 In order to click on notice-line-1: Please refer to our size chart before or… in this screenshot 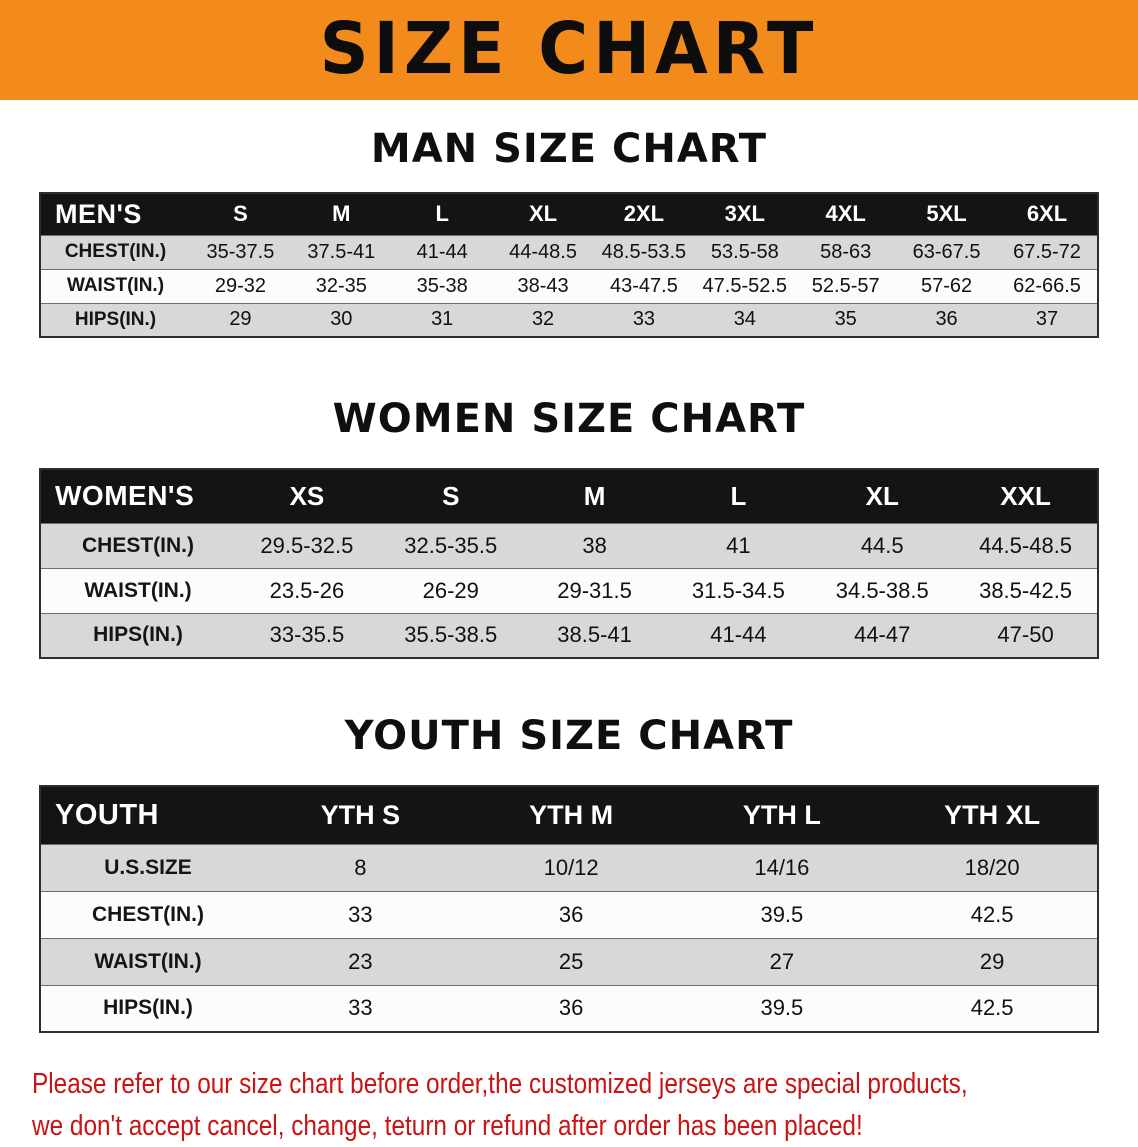, I will do `click(500, 1084)`.